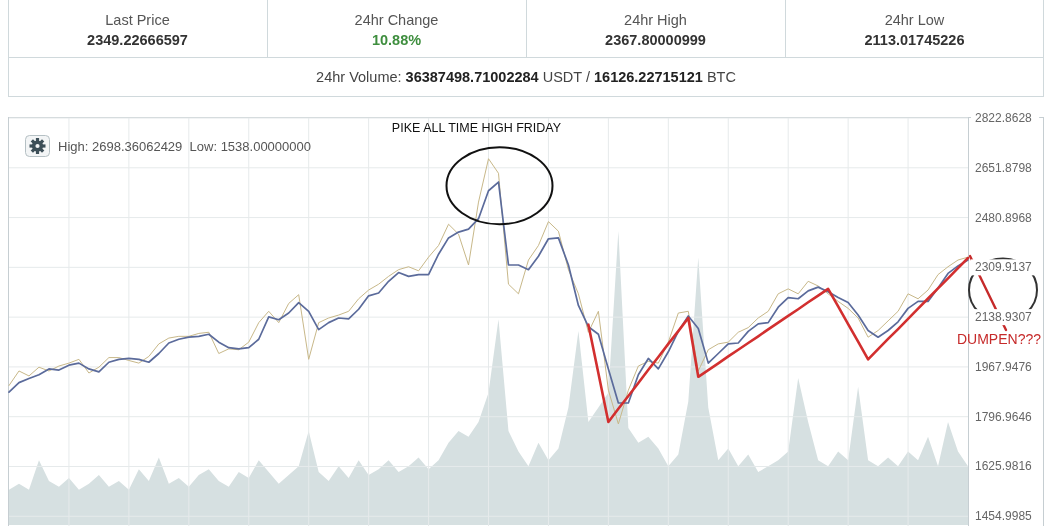 Image resolution: width=1047 pixels, height=526 pixels. What do you see at coordinates (1004, 366) in the screenshot?
I see `y-tick-label: 1967.9476` at bounding box center [1004, 366].